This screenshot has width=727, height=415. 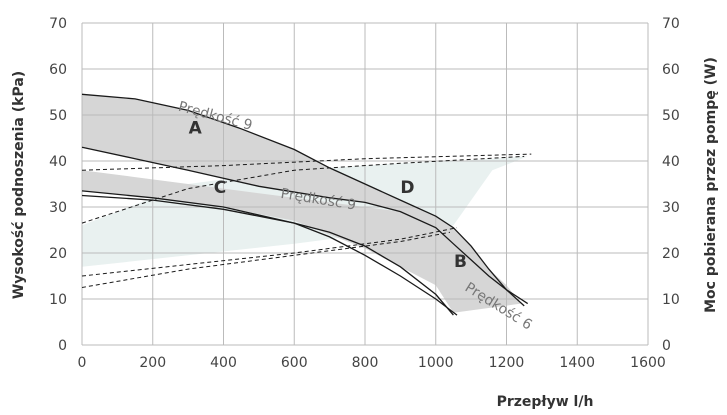 I want to click on y-tick-label-right-0: 0, so click(x=666, y=346).